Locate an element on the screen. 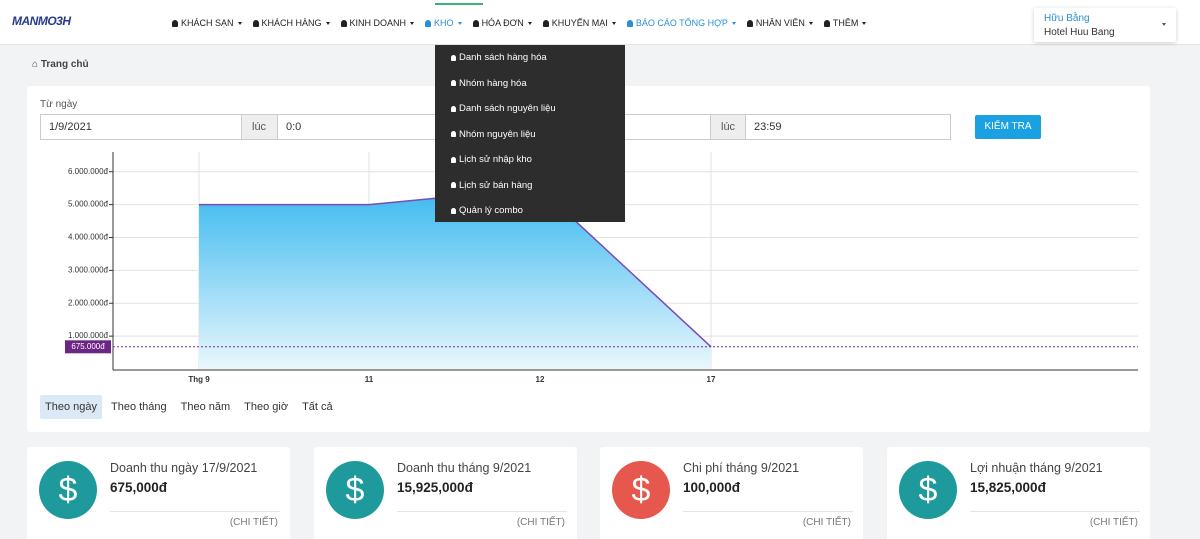 Image resolution: width=1200 pixels, height=539 pixels. menu-item: KHÁCH HÀNG is located at coordinates (291, 23).